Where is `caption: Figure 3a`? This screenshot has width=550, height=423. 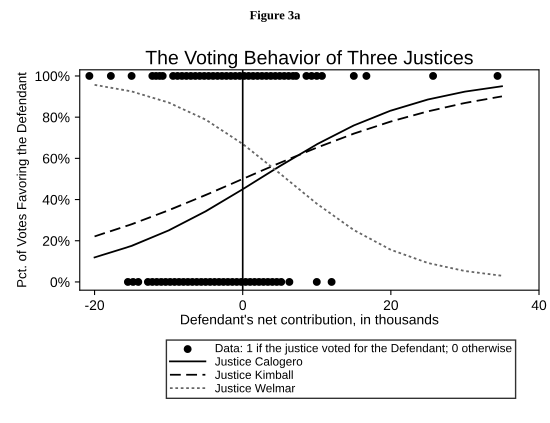 caption: Figure 3a is located at coordinates (275, 16).